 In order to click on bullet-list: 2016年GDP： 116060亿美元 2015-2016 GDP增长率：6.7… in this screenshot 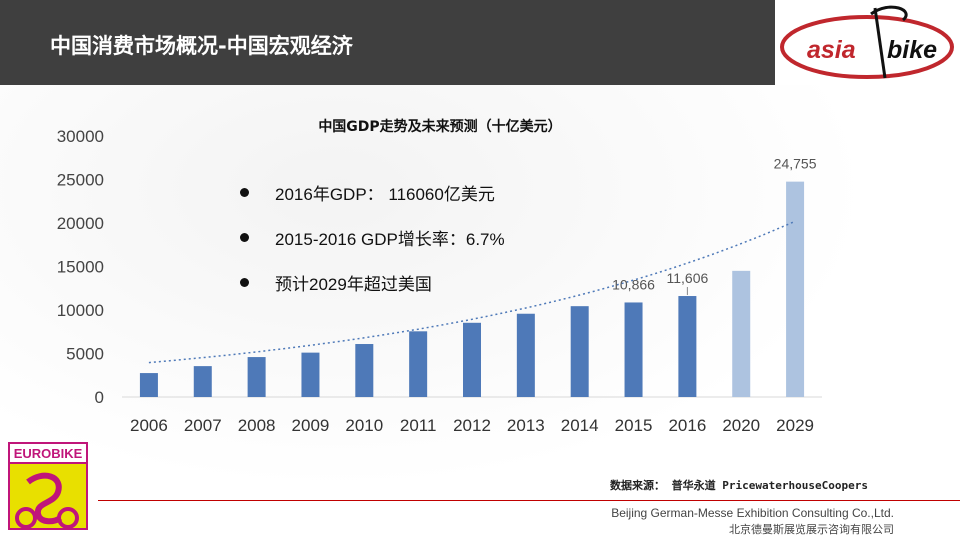, I will do `click(372, 237)`.